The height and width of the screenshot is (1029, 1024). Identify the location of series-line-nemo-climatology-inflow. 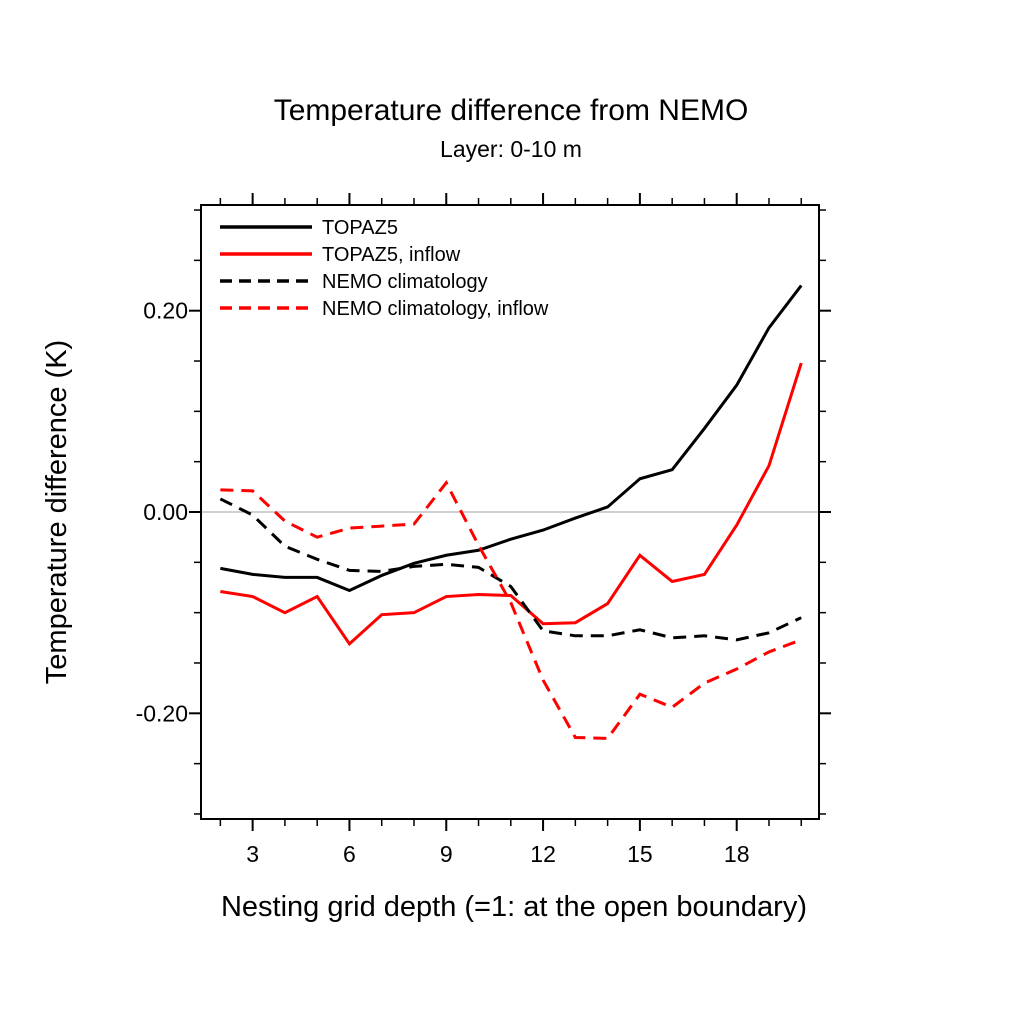
(511, 610).